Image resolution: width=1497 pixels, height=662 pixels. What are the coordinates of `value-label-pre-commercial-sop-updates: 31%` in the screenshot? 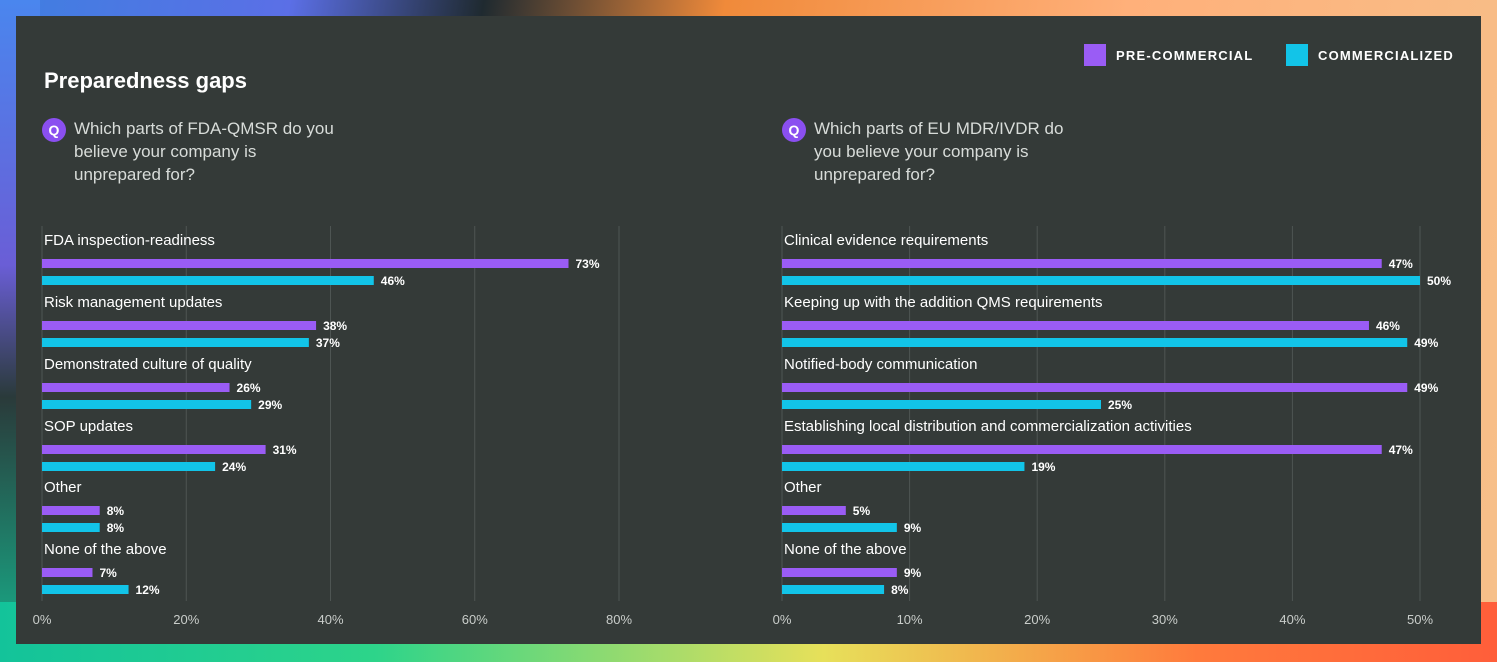 It's located at (285, 450).